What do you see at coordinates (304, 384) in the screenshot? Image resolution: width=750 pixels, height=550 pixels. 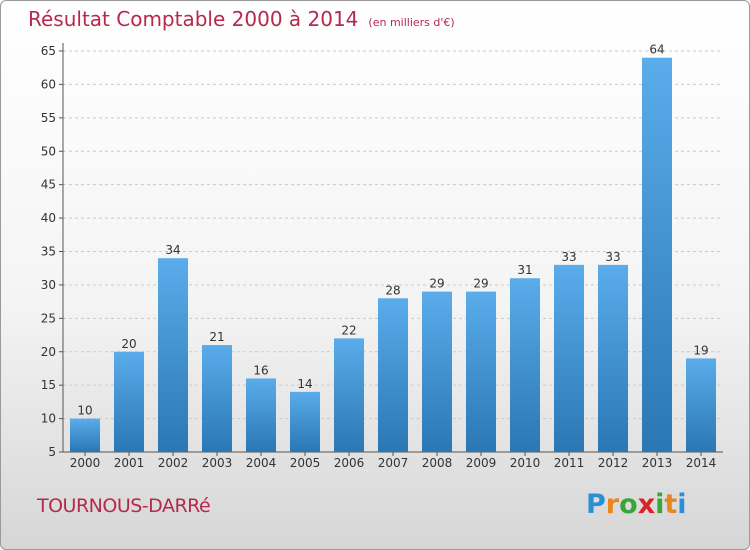 I see `value-label: 14` at bounding box center [304, 384].